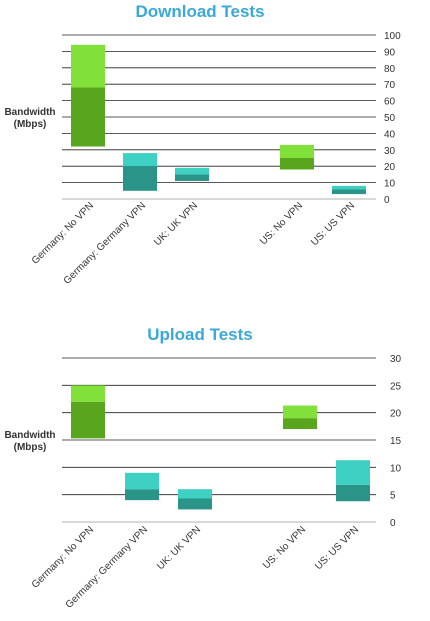 The width and height of the screenshot is (430, 621). What do you see at coordinates (396, 468) in the screenshot?
I see `upload-y-tick-label: 10` at bounding box center [396, 468].